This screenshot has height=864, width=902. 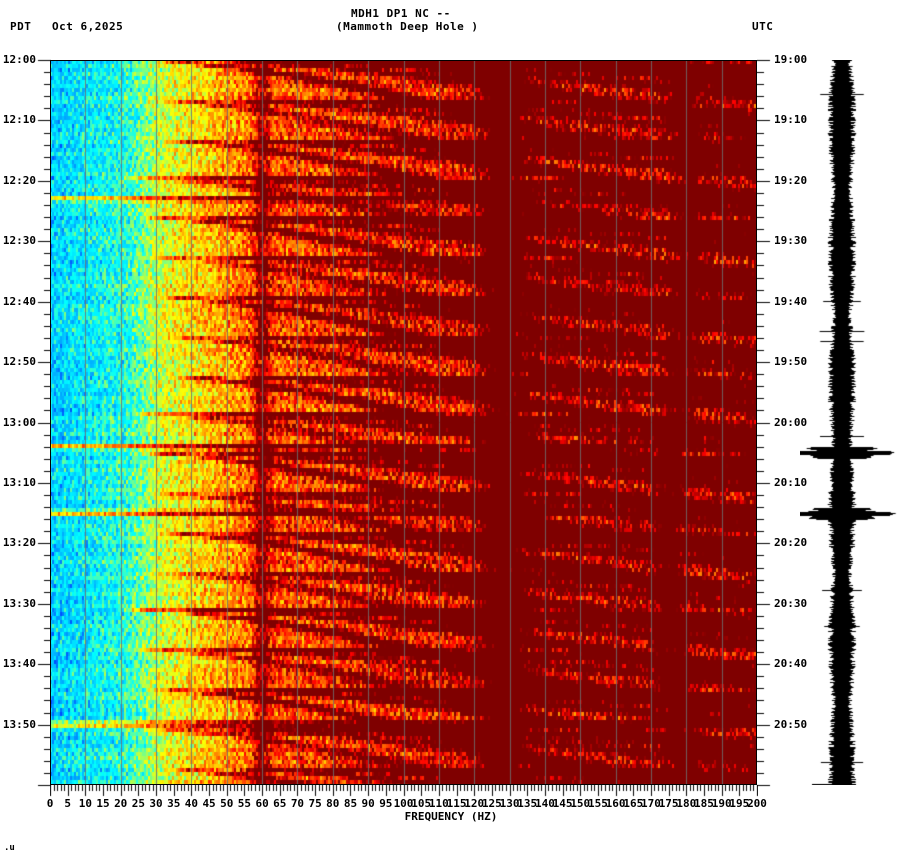 I want to click on frequency-tick-label: 90, so click(x=368, y=803).